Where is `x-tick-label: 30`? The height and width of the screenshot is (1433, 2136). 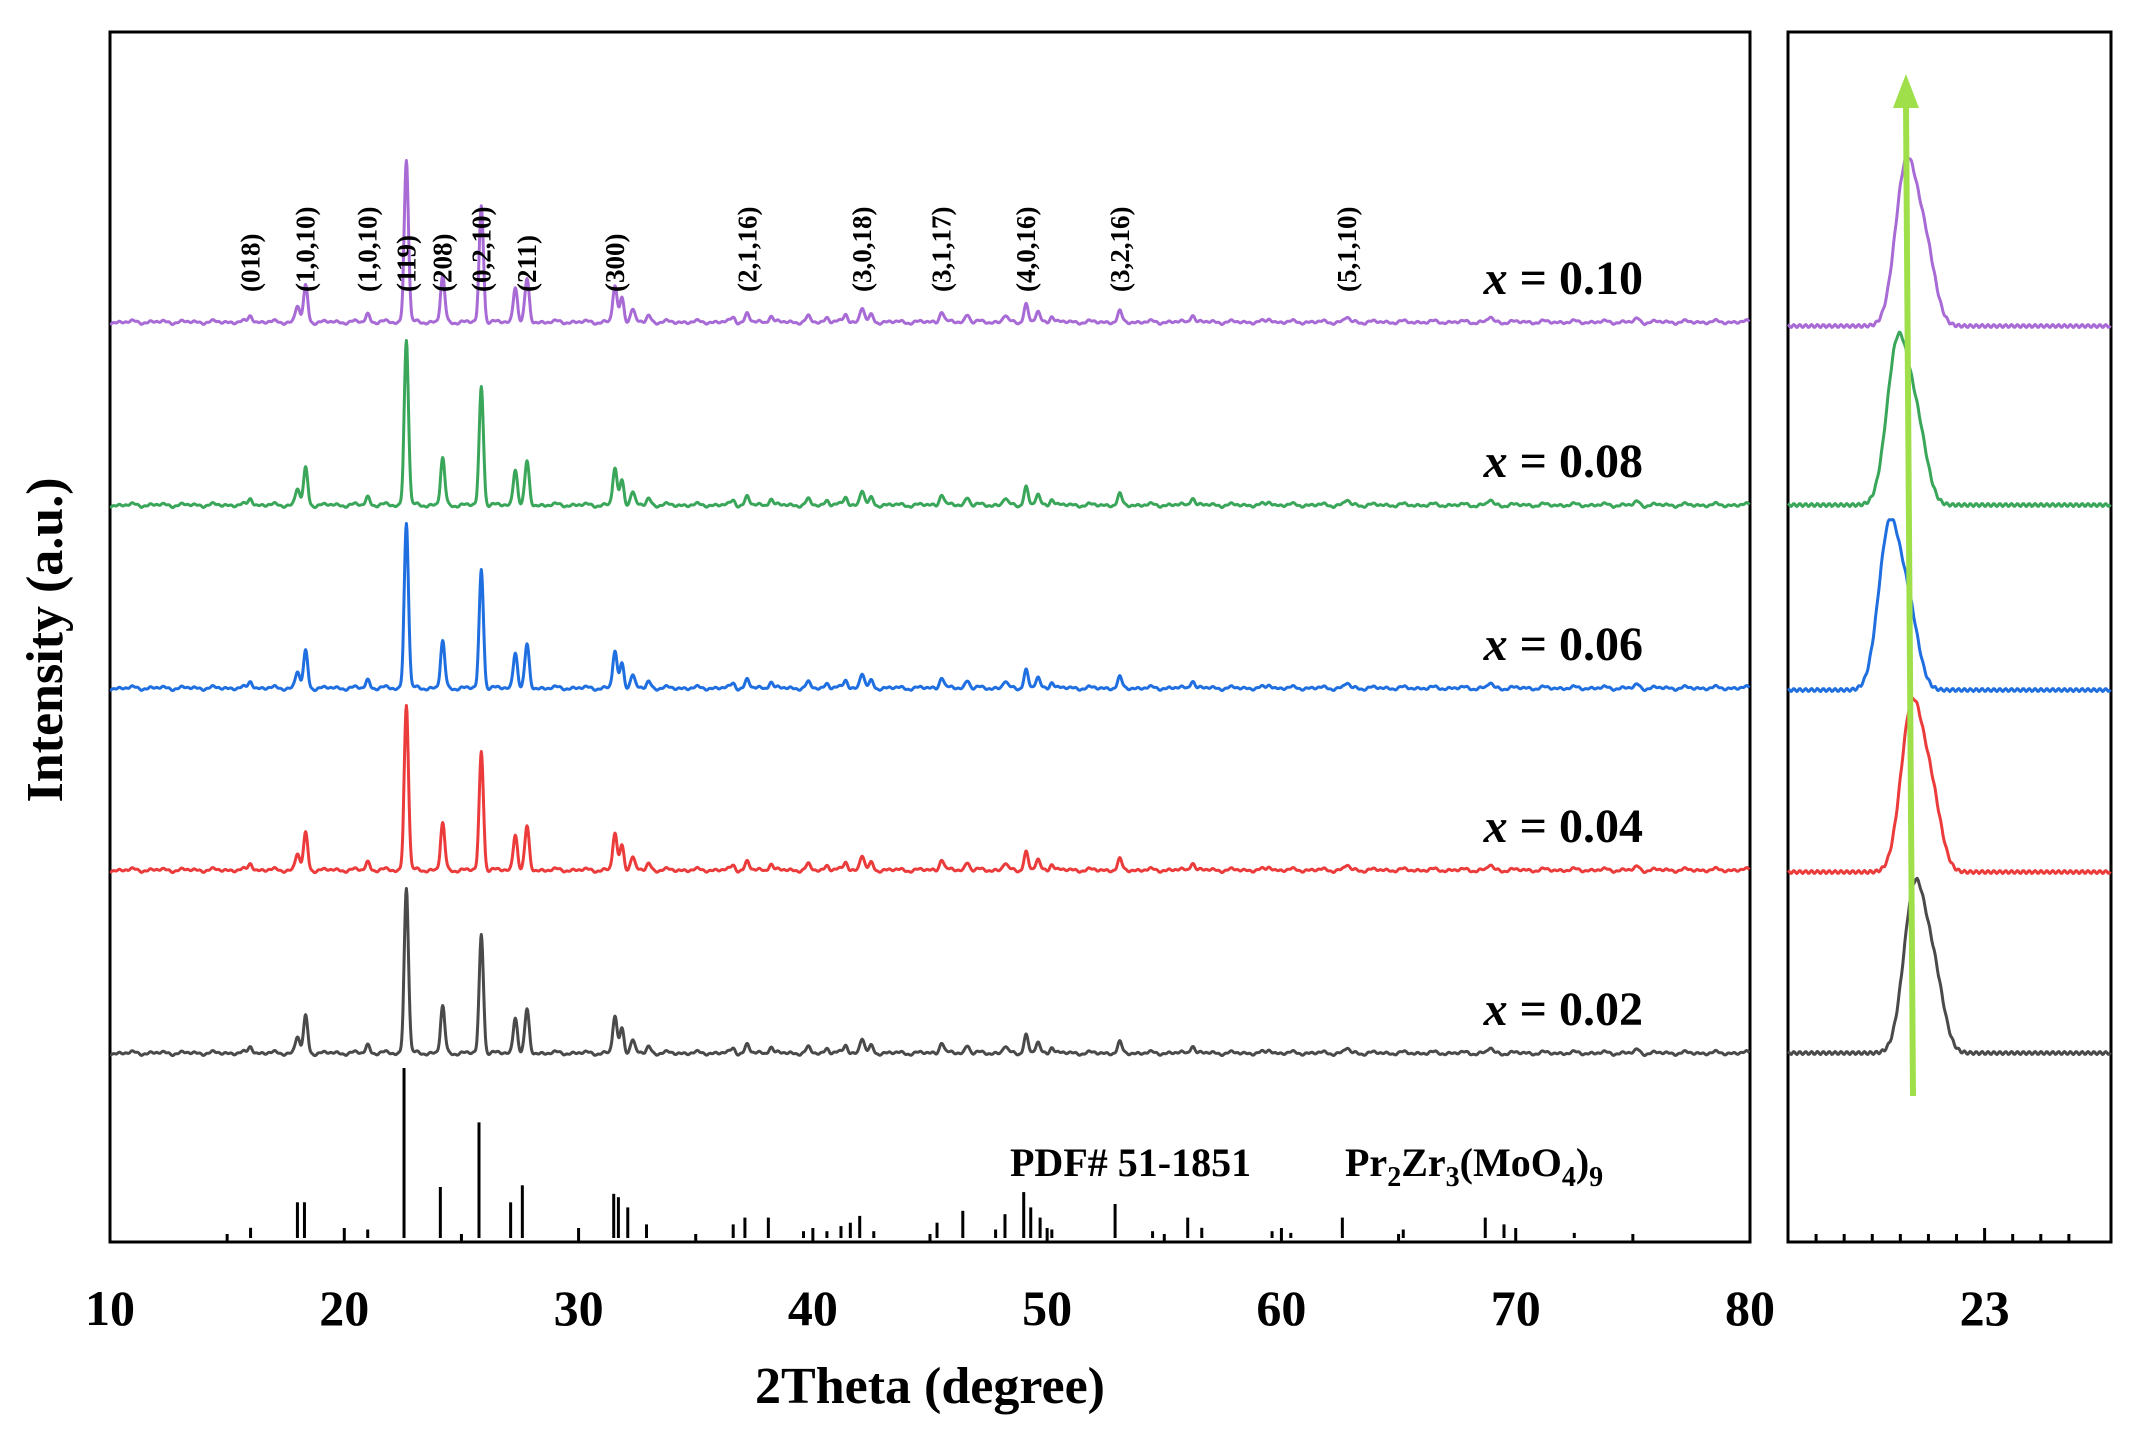 x-tick-label: 30 is located at coordinates (579, 1308).